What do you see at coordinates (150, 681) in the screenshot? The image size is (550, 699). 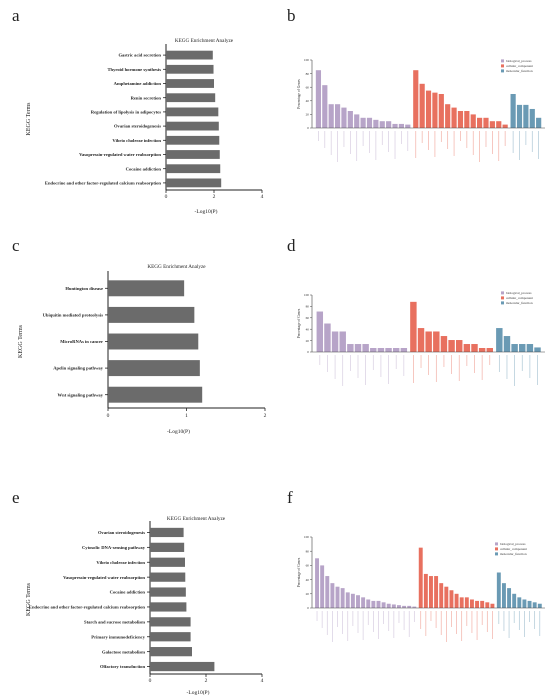 I see `chart-e-x-tick-label: 0` at bounding box center [150, 681].